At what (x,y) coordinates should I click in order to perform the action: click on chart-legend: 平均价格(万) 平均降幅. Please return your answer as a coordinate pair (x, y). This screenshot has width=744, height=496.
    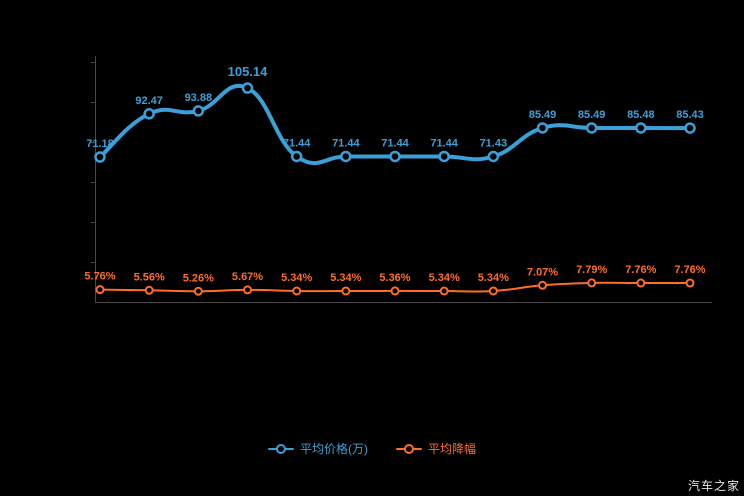
    Looking at the image, I should click on (372, 449).